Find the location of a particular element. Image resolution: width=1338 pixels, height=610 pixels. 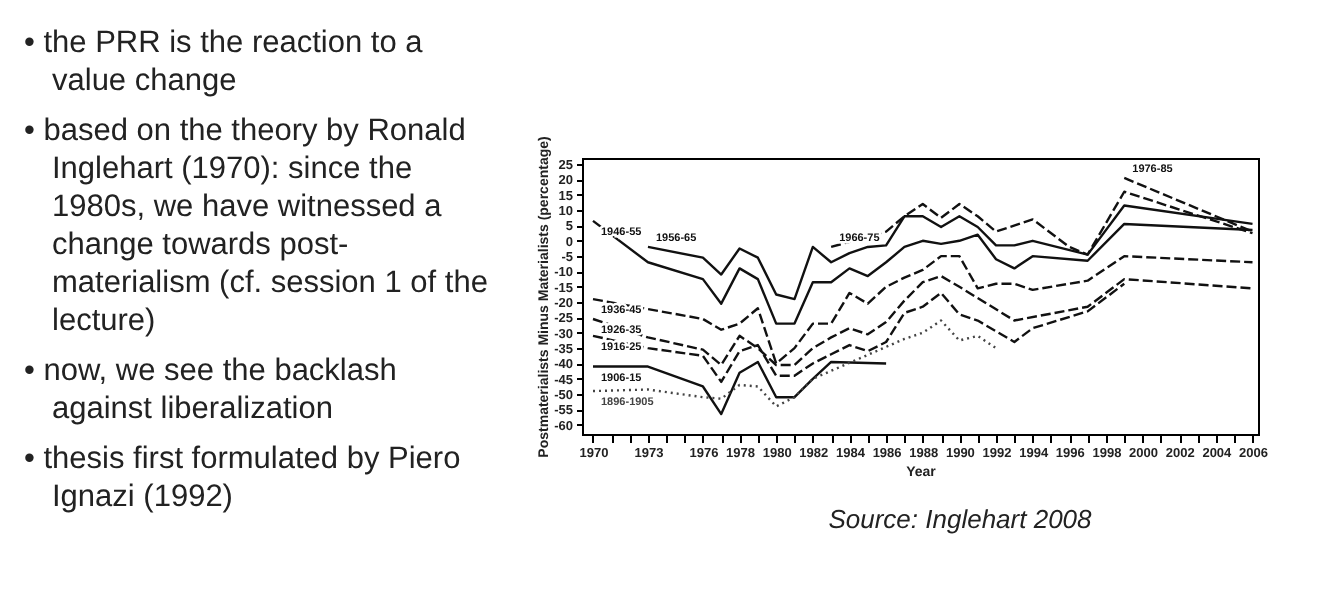

text: • thesis first formulated by Piero Ignazi (1992) is located at coordinates (243, 478).